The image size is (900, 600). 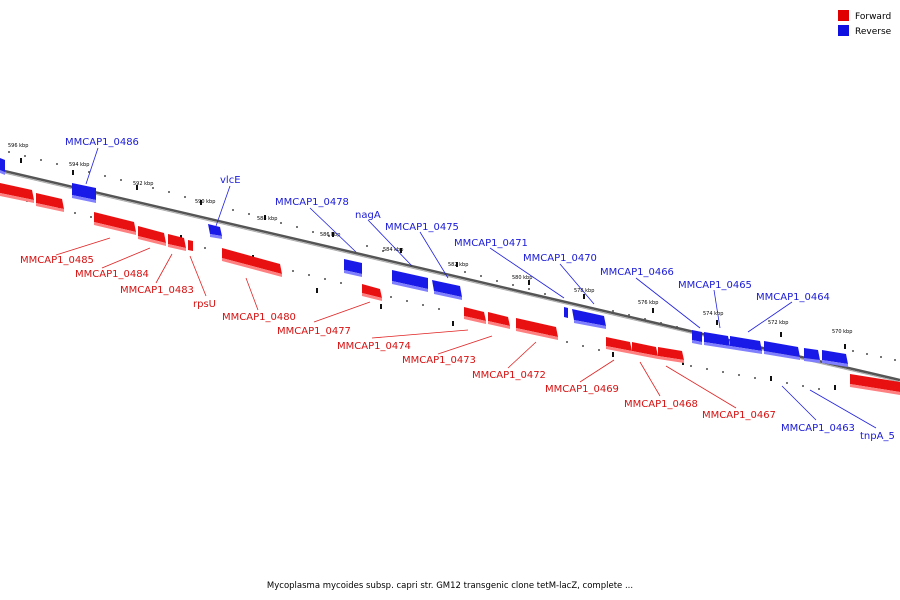 I want to click on gene-label: rpsU, so click(x=204, y=304).